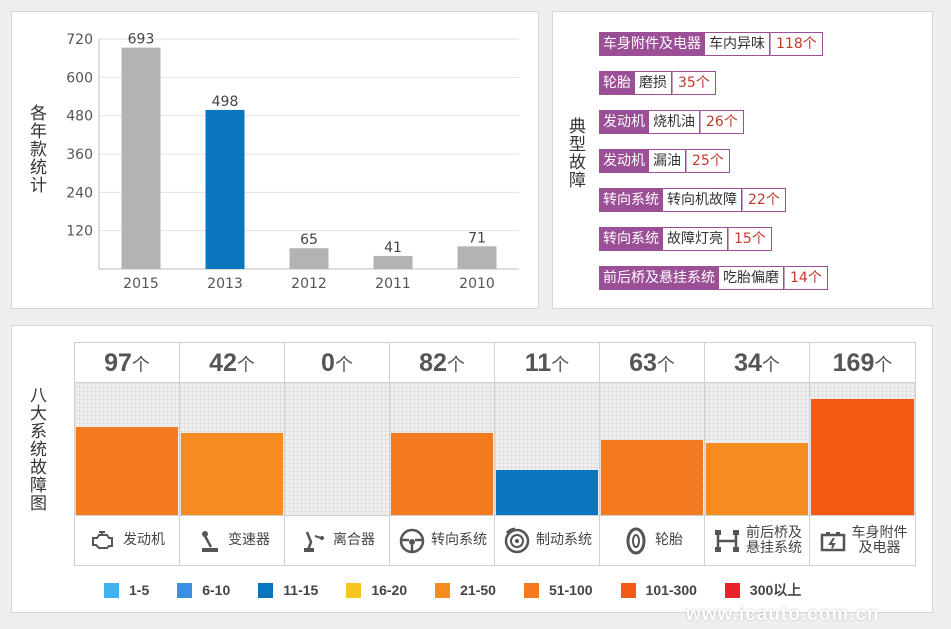 Image resolution: width=951 pixels, height=629 pixels. What do you see at coordinates (652, 44) in the screenshot?
I see `fault-system-tag: 车身附件及电器` at bounding box center [652, 44].